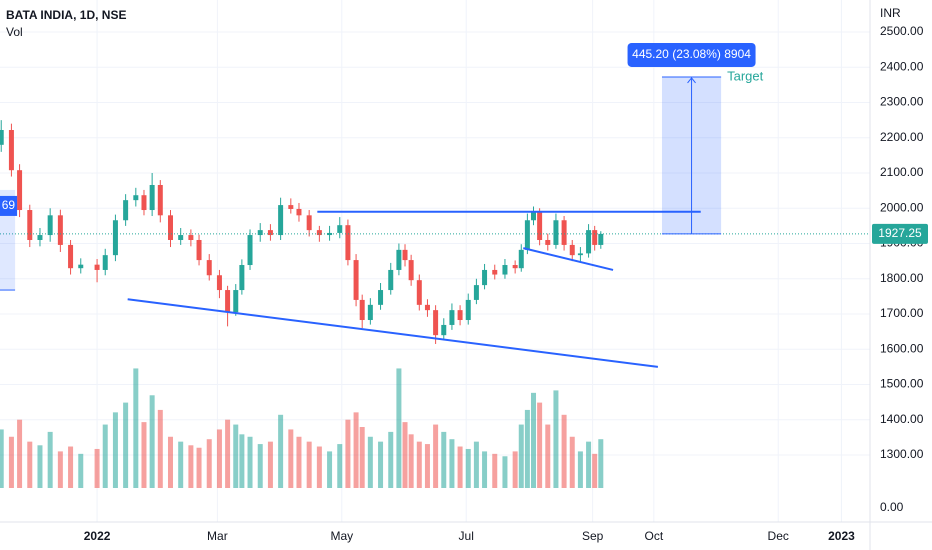 The width and height of the screenshot is (932, 550). Describe the element at coordinates (902, 384) in the screenshot. I see `y-tick-label: 1500.00` at that location.